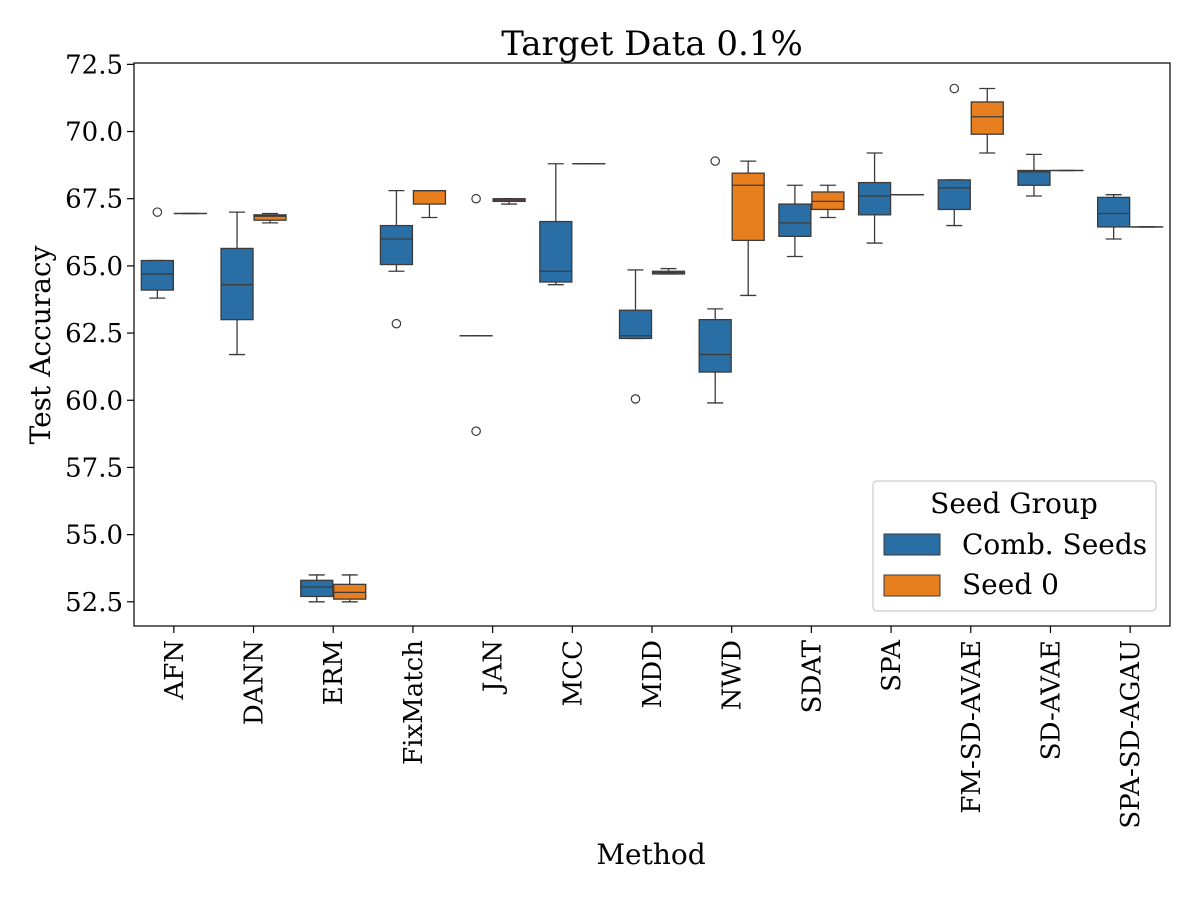 This screenshot has height=900, width=1200. I want to click on box-seed-0-fm-sd-avae, so click(987, 120).